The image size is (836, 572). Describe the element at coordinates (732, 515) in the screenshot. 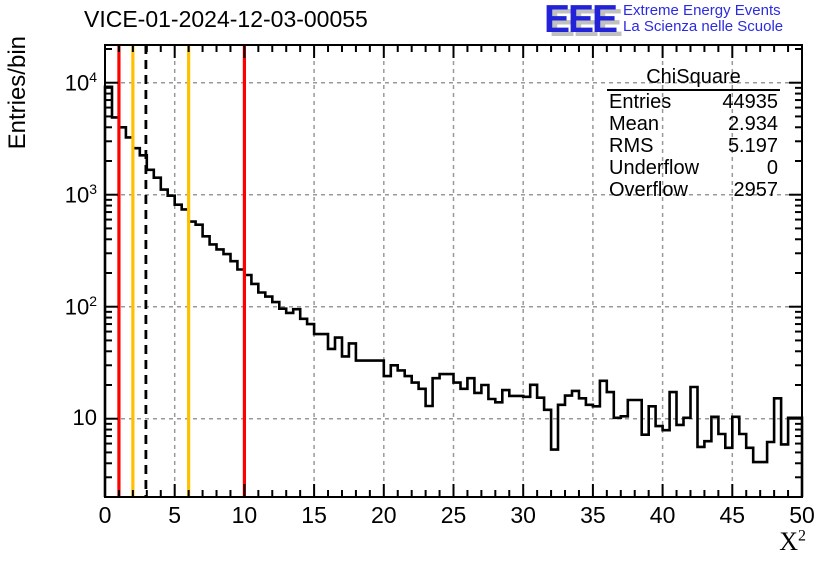

I see `x-tick-label: 45` at that location.